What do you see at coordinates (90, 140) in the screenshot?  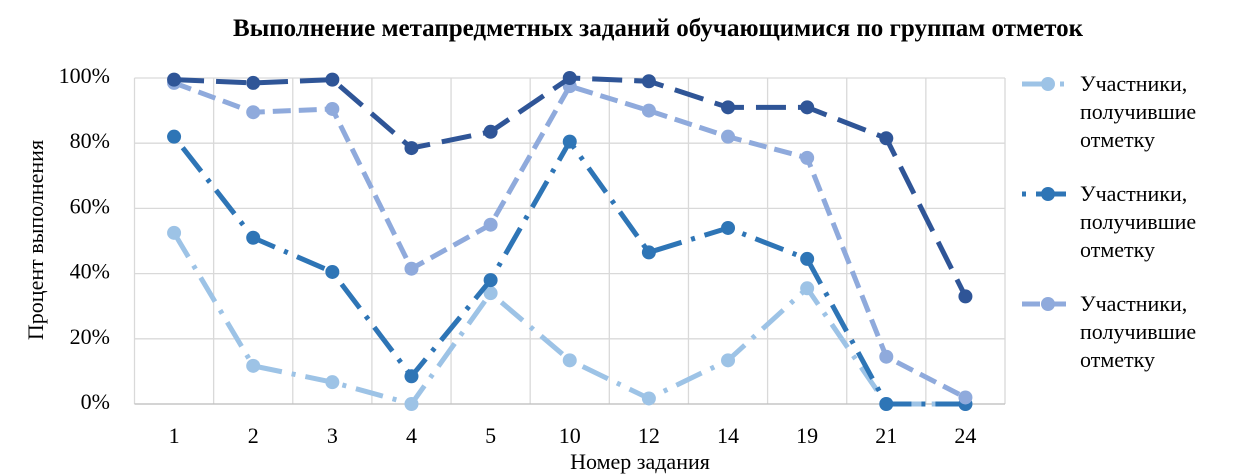 I see `y-tick-label: 80%` at bounding box center [90, 140].